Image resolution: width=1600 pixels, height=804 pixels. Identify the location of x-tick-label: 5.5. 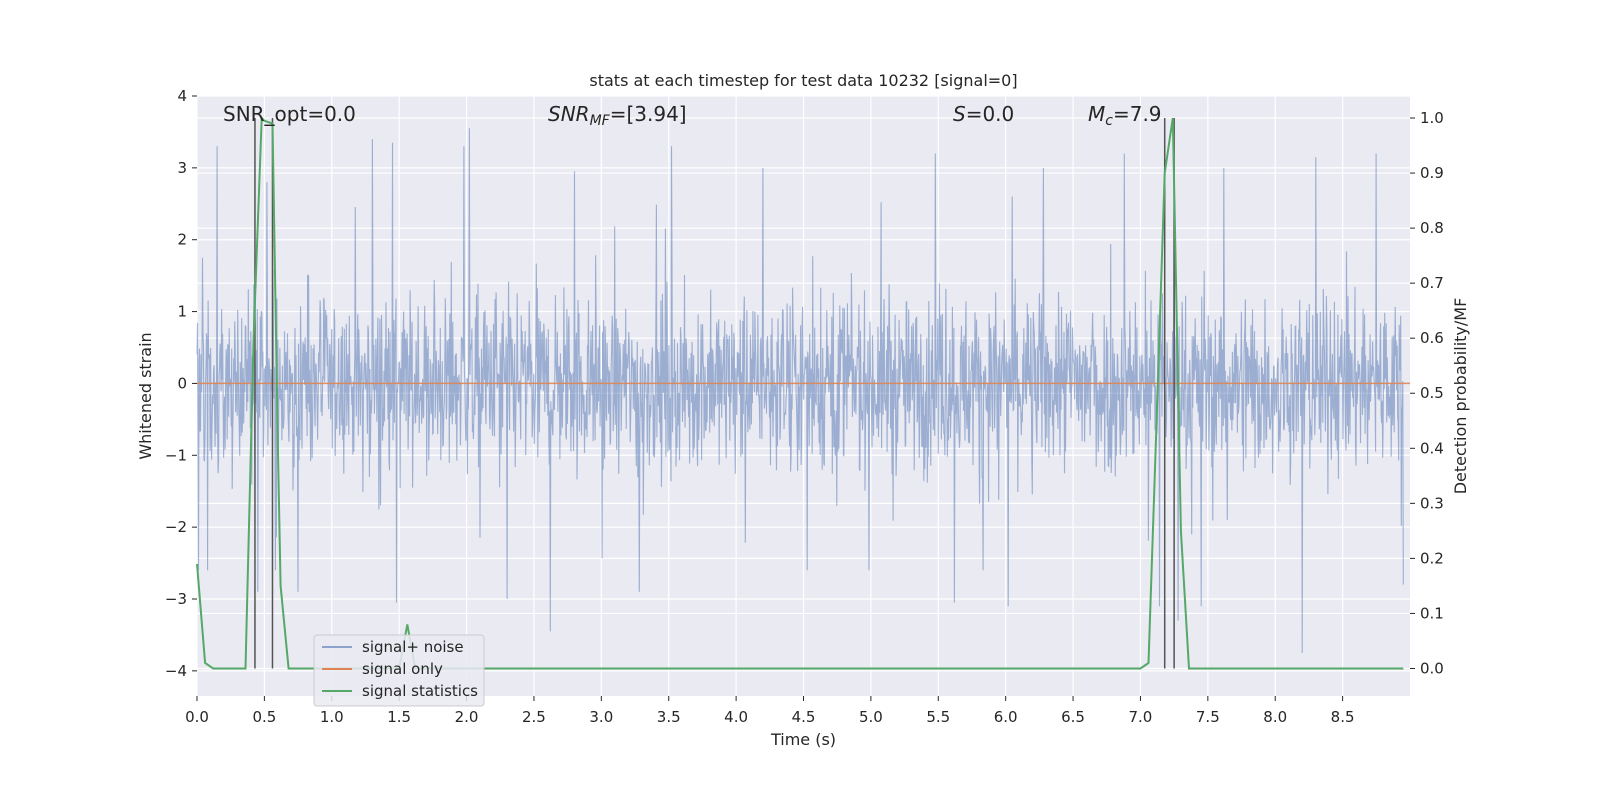
(938, 717).